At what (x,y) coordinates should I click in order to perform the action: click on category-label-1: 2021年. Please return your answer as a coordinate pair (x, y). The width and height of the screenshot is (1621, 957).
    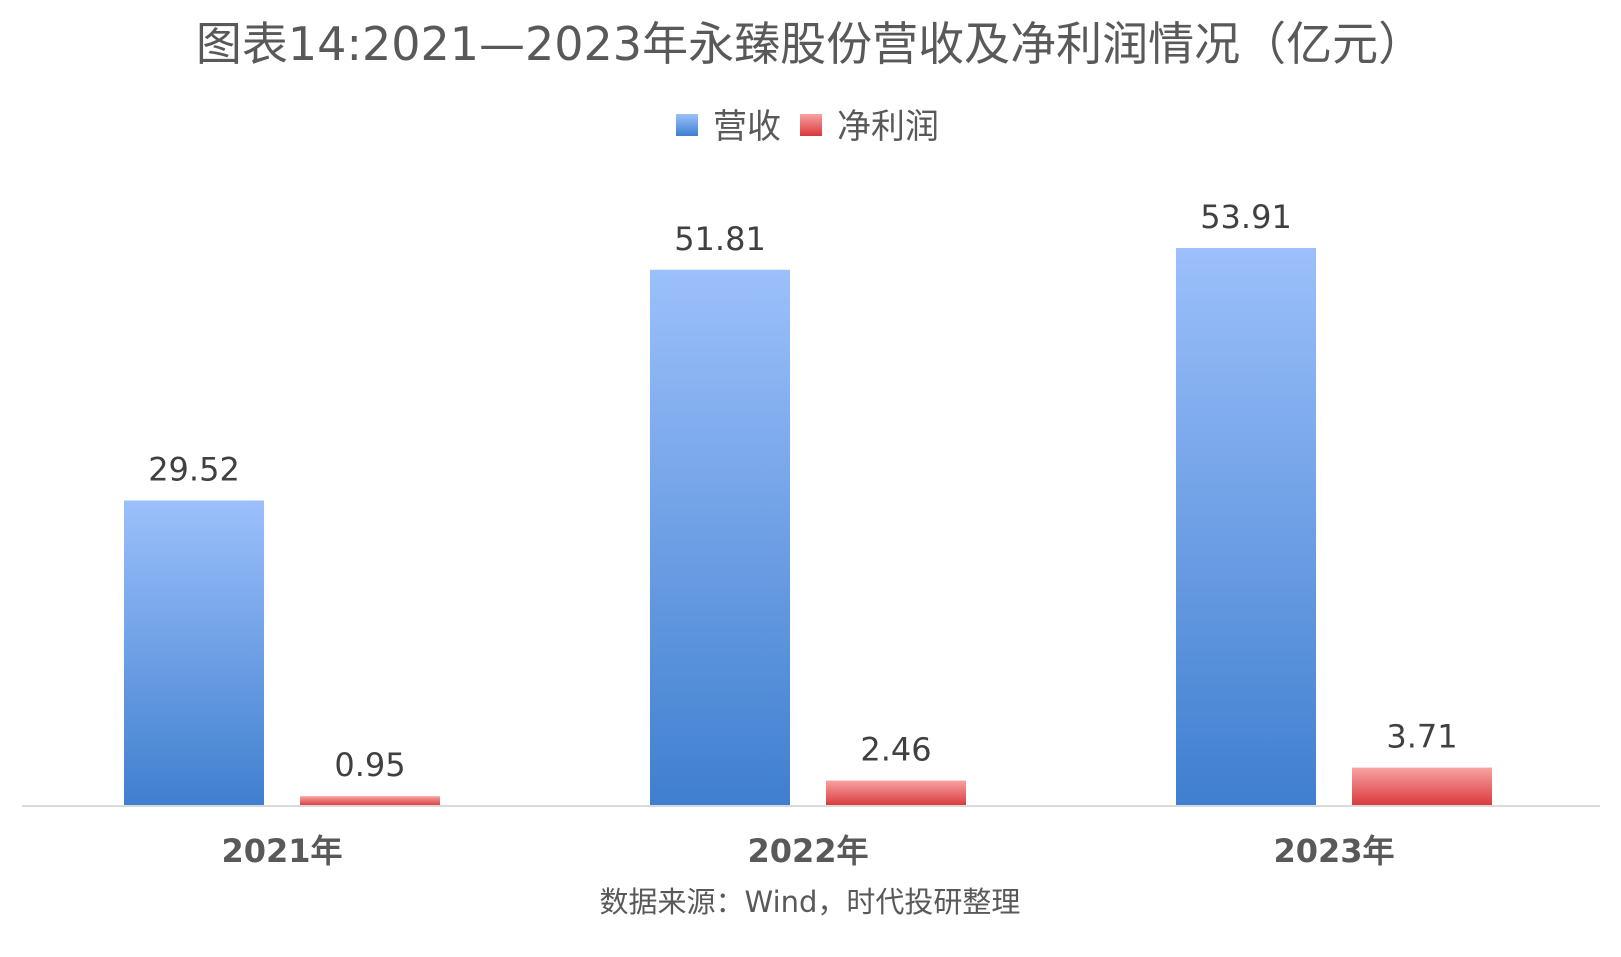
    Looking at the image, I should click on (281, 851).